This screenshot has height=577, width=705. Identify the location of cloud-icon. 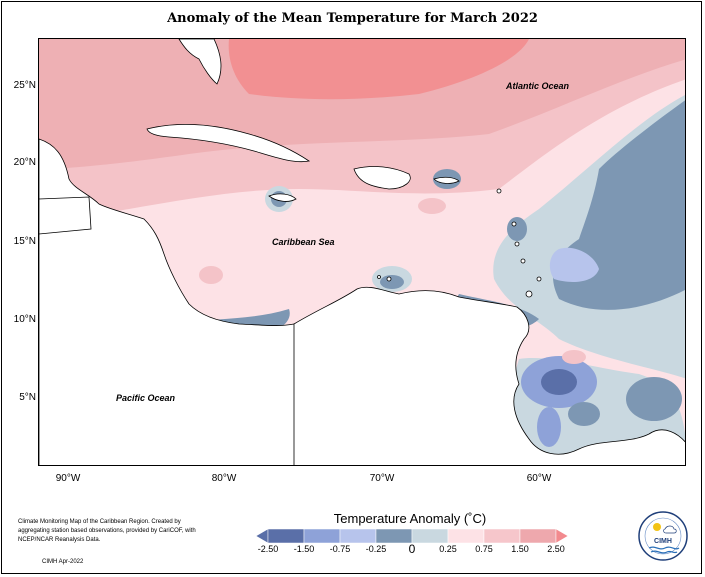
(670, 529).